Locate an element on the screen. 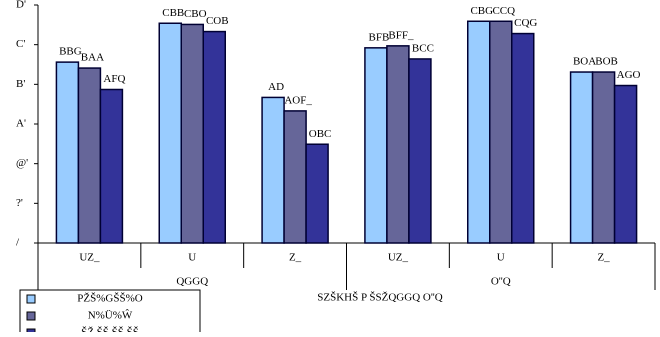 Image resolution: width=660 pixels, height=337 pixels. legend-label: PŽŠ%GŠŠ%O is located at coordinates (109, 299).